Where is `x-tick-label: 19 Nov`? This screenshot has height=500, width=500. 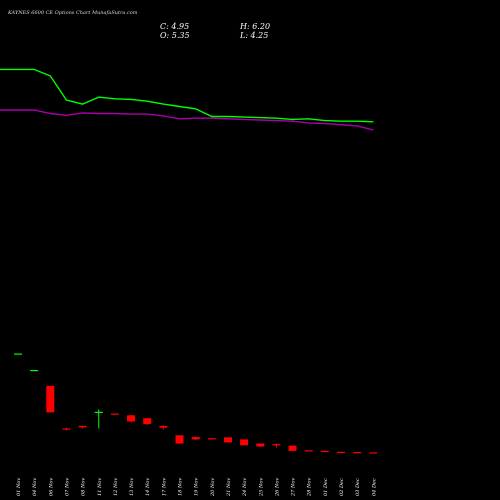 x-tick-label: 19 Nov is located at coordinates (197, 487).